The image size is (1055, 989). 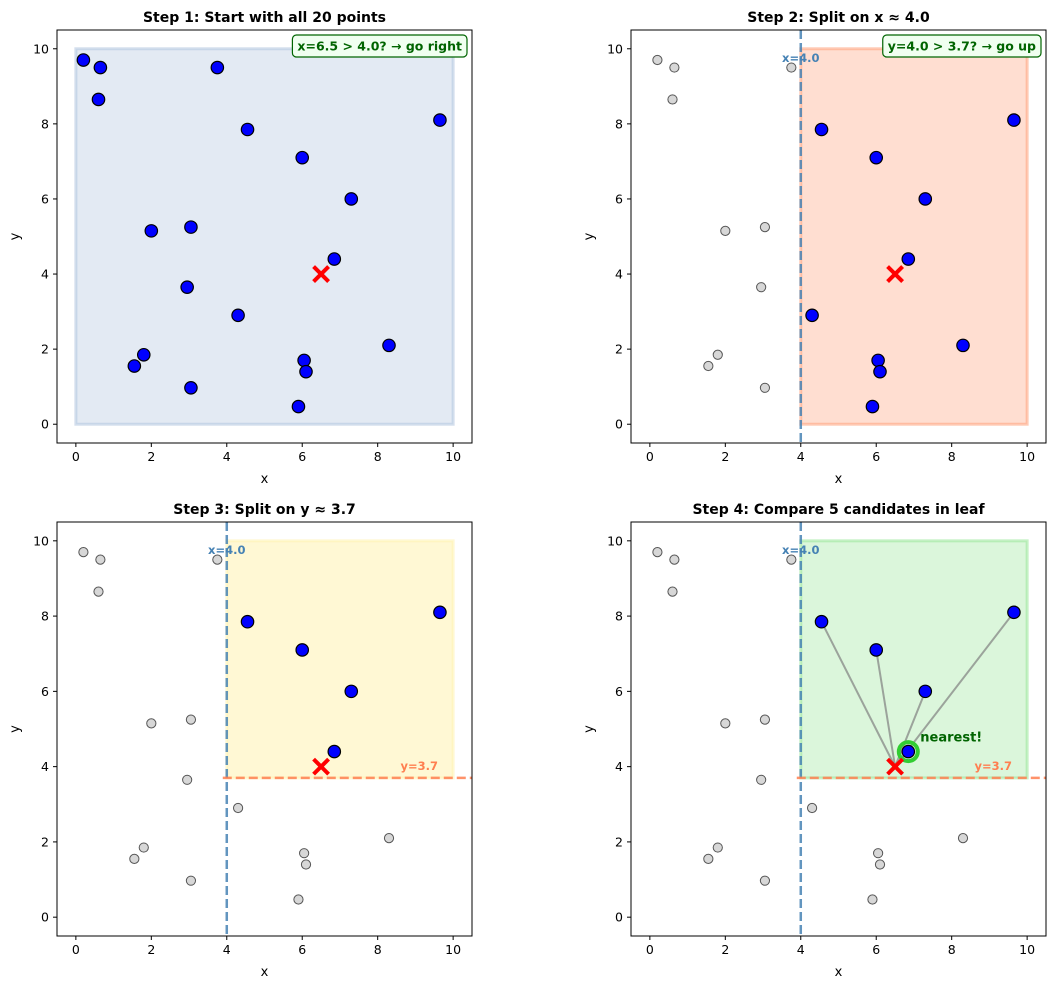 What do you see at coordinates (962, 46) in the screenshot?
I see `annotation-text: y=4.0 > 3.7? → go up` at bounding box center [962, 46].